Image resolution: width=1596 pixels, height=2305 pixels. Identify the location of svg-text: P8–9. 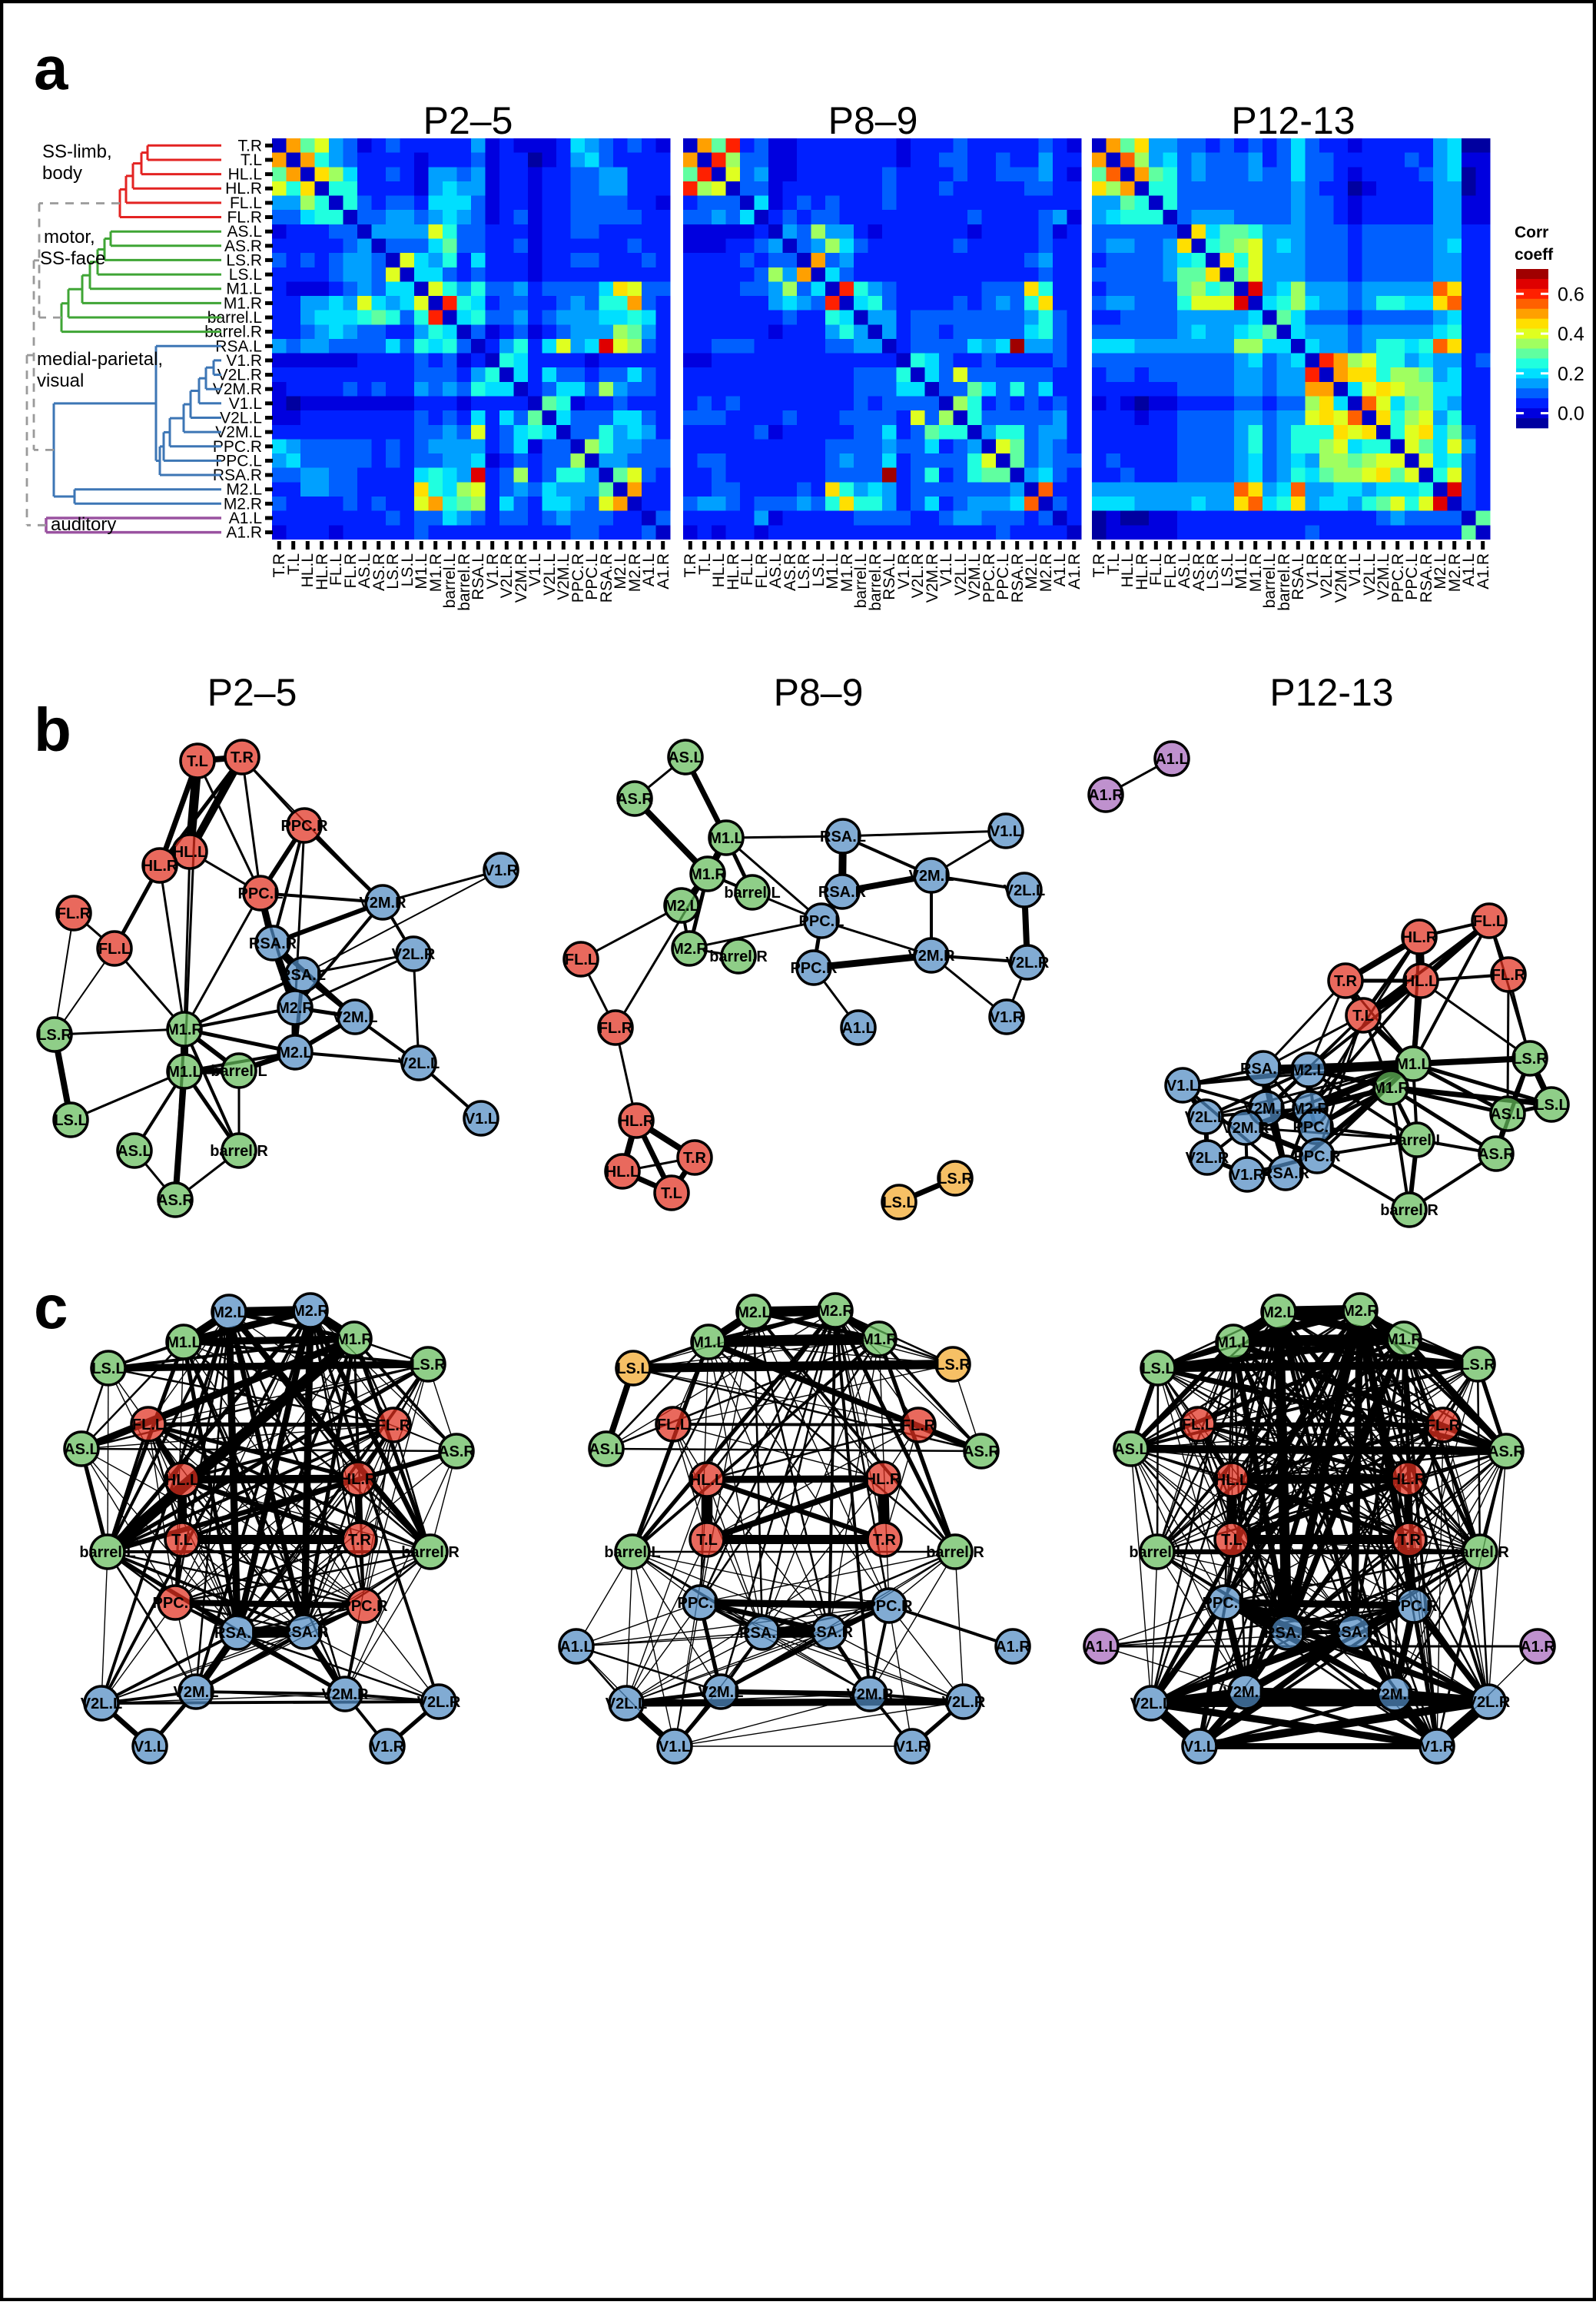
(819, 692).